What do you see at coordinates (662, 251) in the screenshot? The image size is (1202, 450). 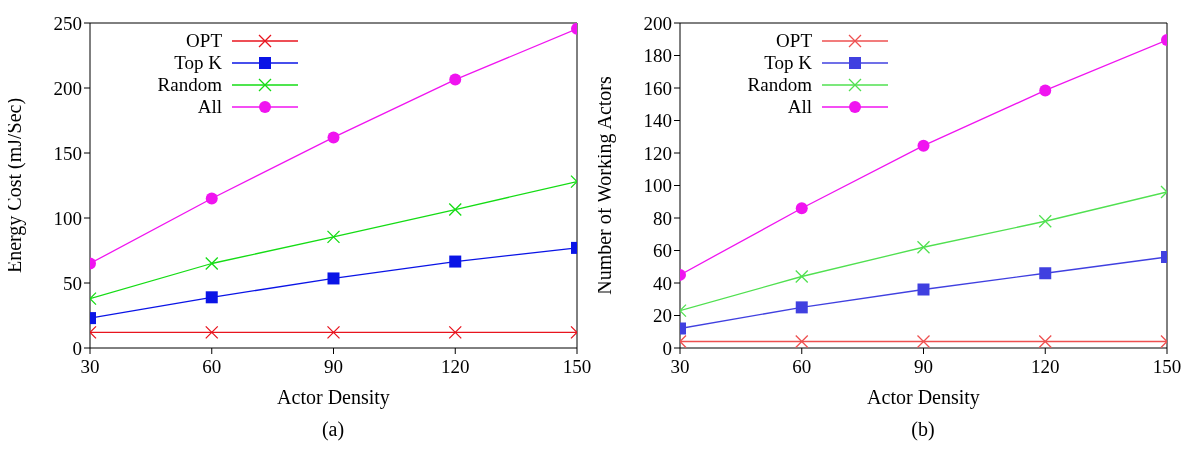 I see `y-tick-label: 60` at bounding box center [662, 251].